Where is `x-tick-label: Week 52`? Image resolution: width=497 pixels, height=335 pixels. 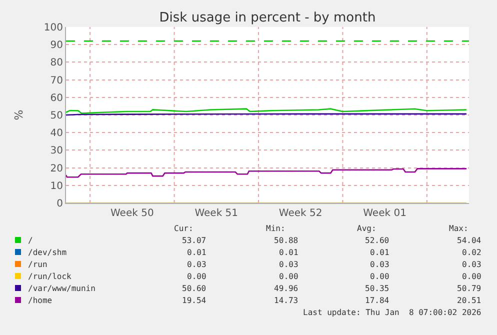
x-tick-label: Week 52 is located at coordinates (300, 213).